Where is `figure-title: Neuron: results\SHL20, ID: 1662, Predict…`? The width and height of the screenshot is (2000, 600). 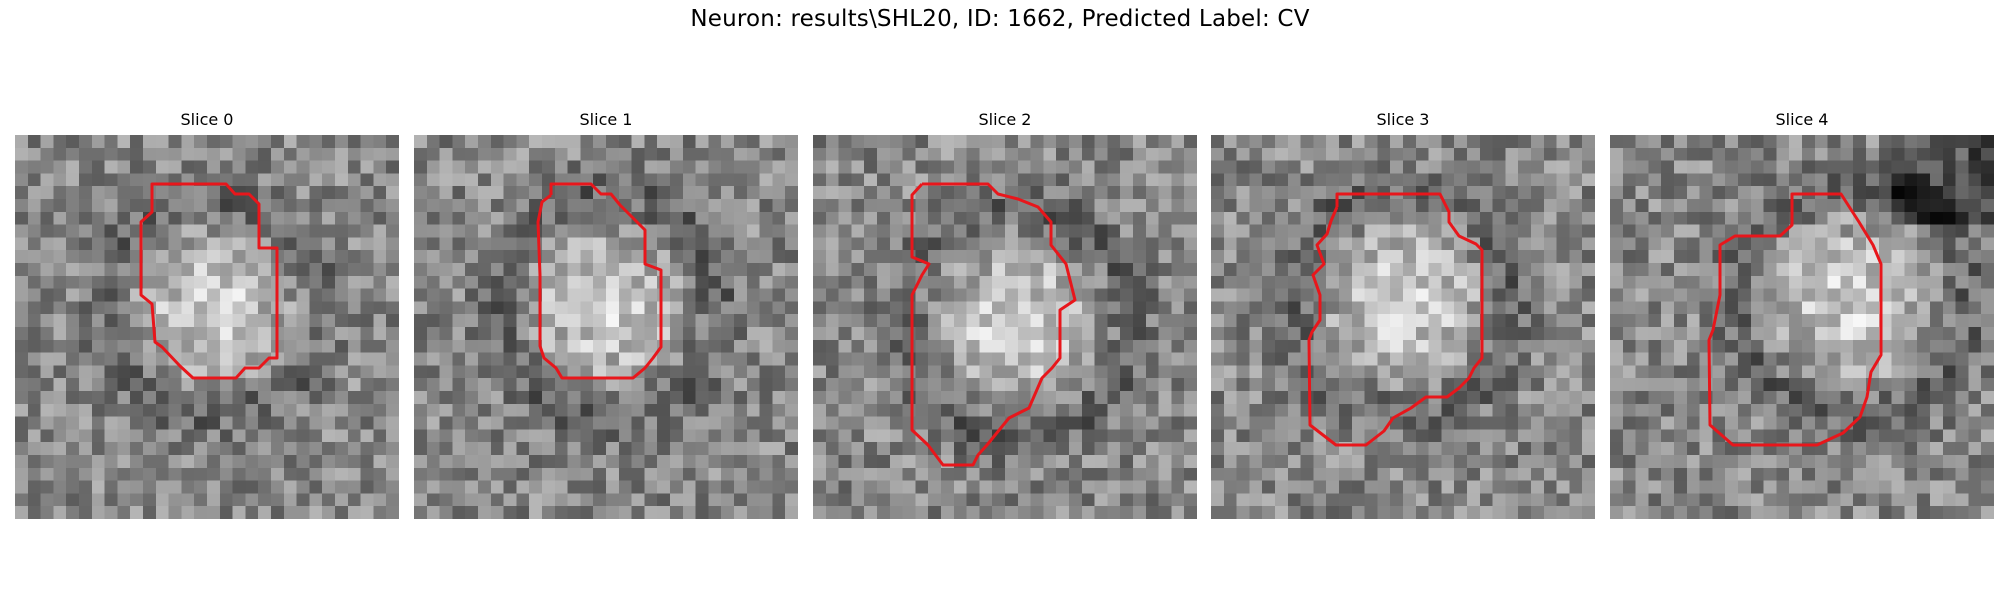
figure-title: Neuron: results\SHL20, ID: 1662, Predict… is located at coordinates (1000, 19).